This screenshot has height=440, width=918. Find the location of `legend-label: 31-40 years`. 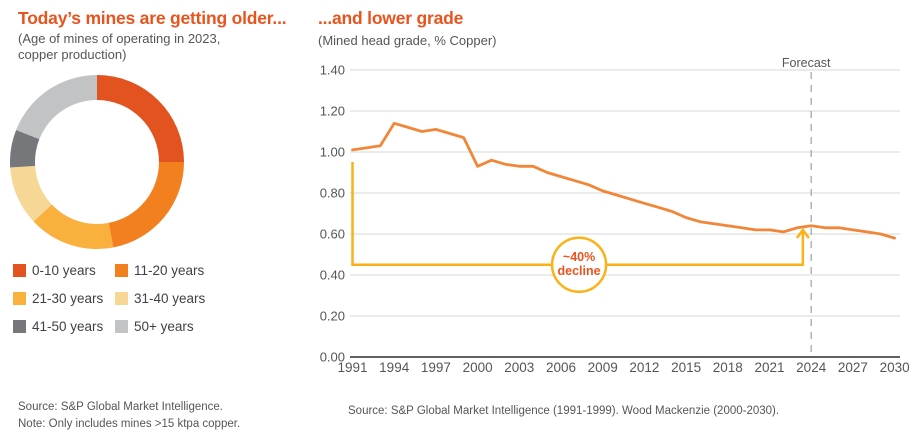

legend-label: 31-40 years is located at coordinates (170, 298).